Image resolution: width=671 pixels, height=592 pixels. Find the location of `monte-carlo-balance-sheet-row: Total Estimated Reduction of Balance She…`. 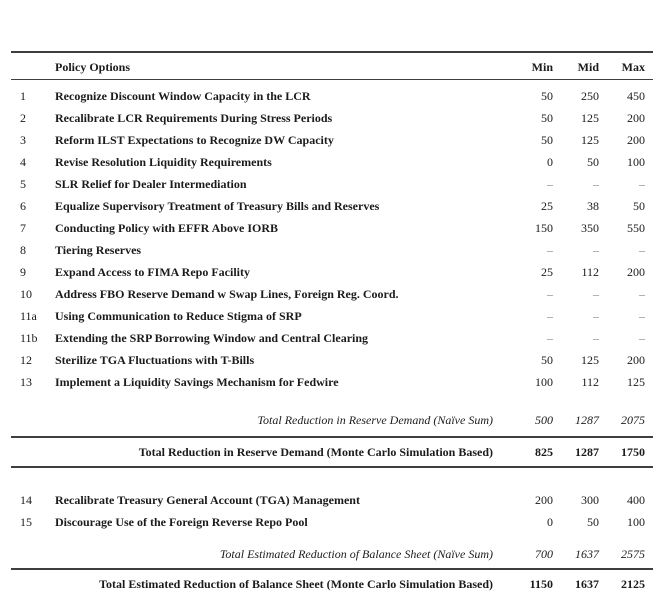

monte-carlo-balance-sheet-row: Total Estimated Reduction of Balance She… is located at coordinates (332, 581).